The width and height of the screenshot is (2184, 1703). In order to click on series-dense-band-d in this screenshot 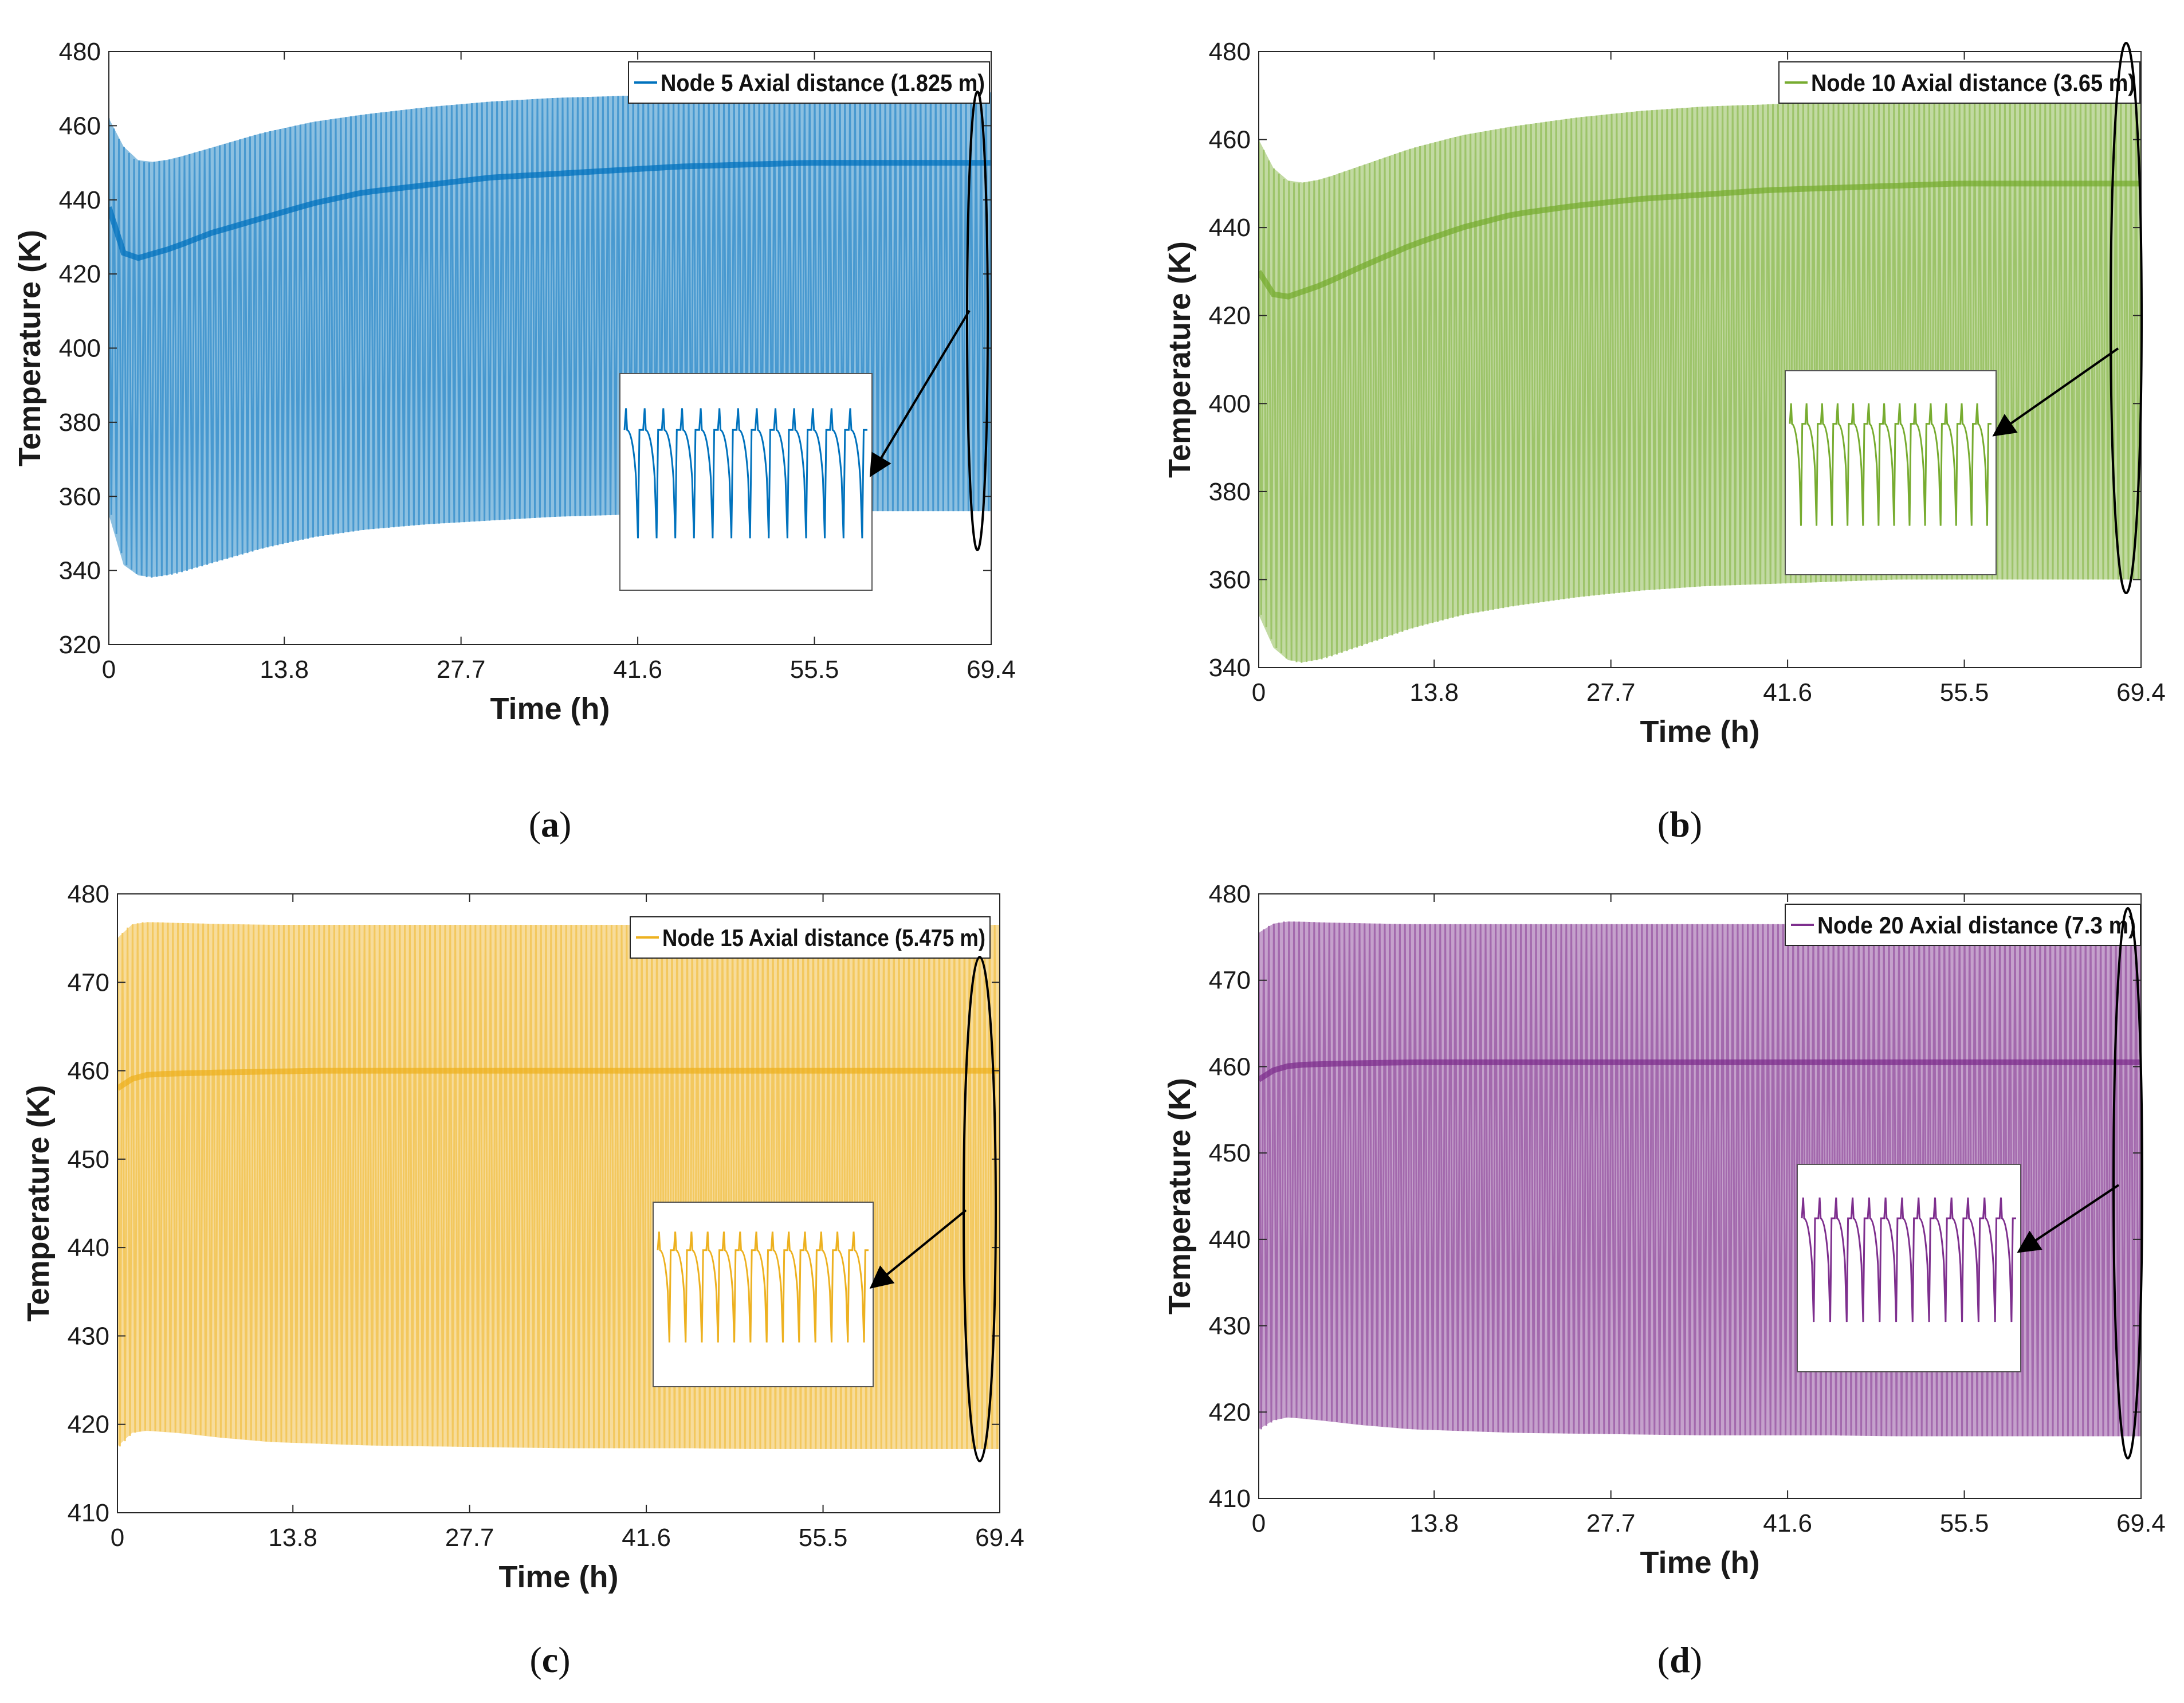, I will do `click(1700, 1070)`.